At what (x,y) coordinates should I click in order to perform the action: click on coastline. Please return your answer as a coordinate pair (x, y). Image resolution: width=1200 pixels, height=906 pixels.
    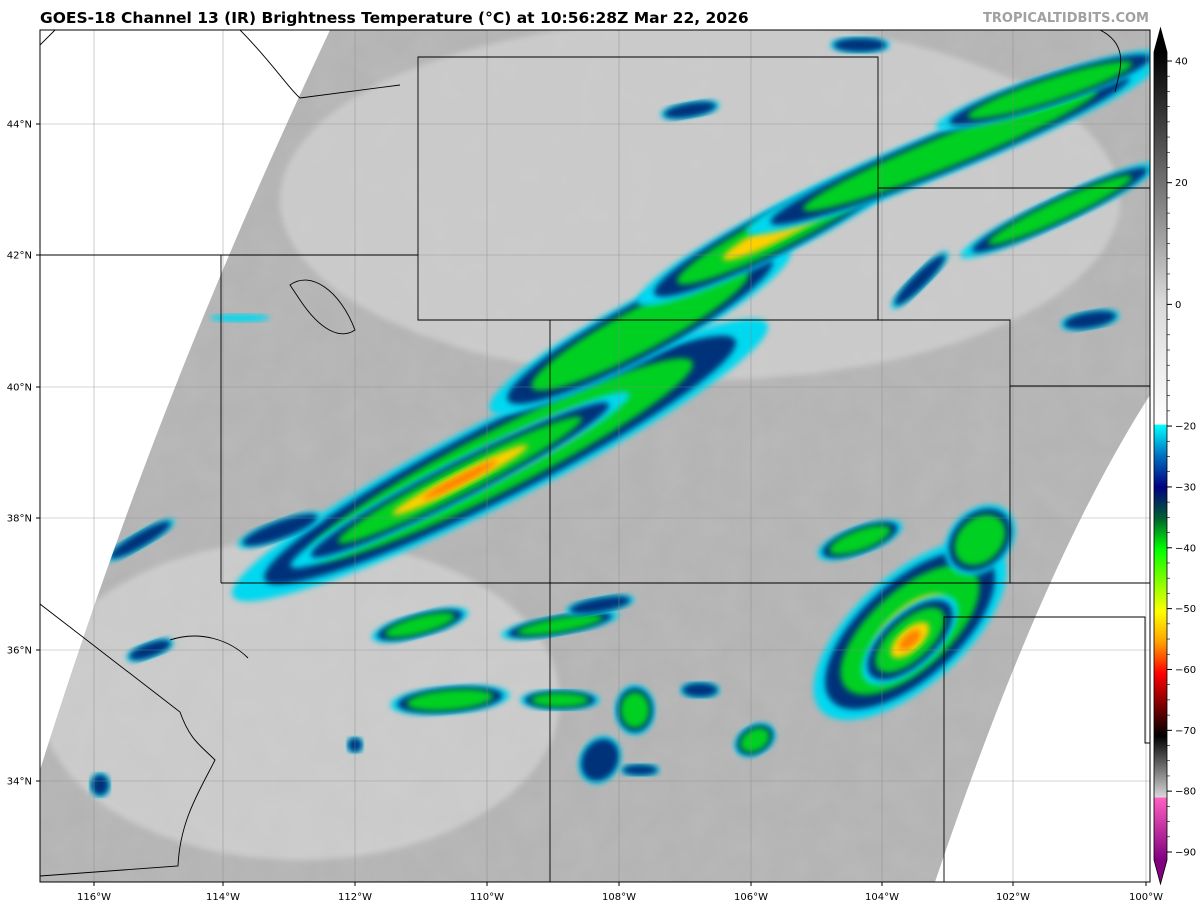
    Looking at the image, I should click on (220, 64).